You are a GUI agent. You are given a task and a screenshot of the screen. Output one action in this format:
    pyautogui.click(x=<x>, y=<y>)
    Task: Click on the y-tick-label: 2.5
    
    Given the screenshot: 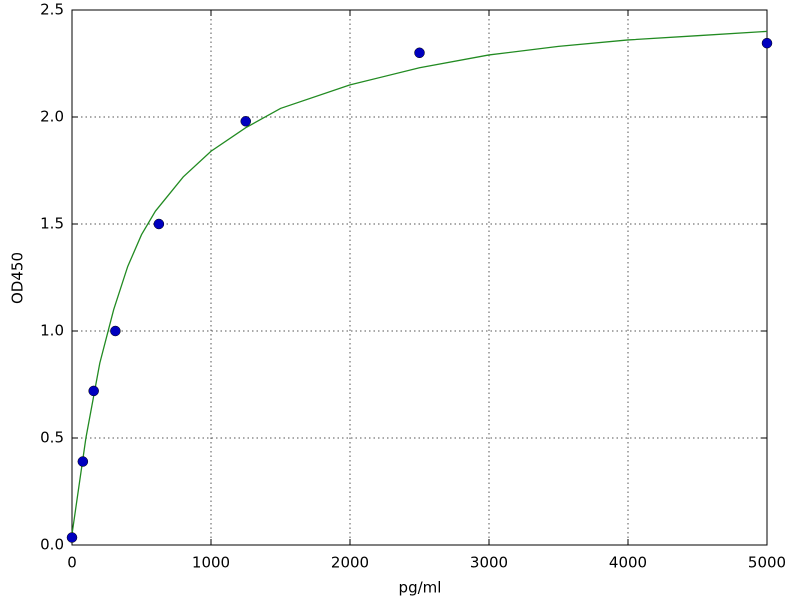 What is the action you would take?
    pyautogui.click(x=52, y=10)
    